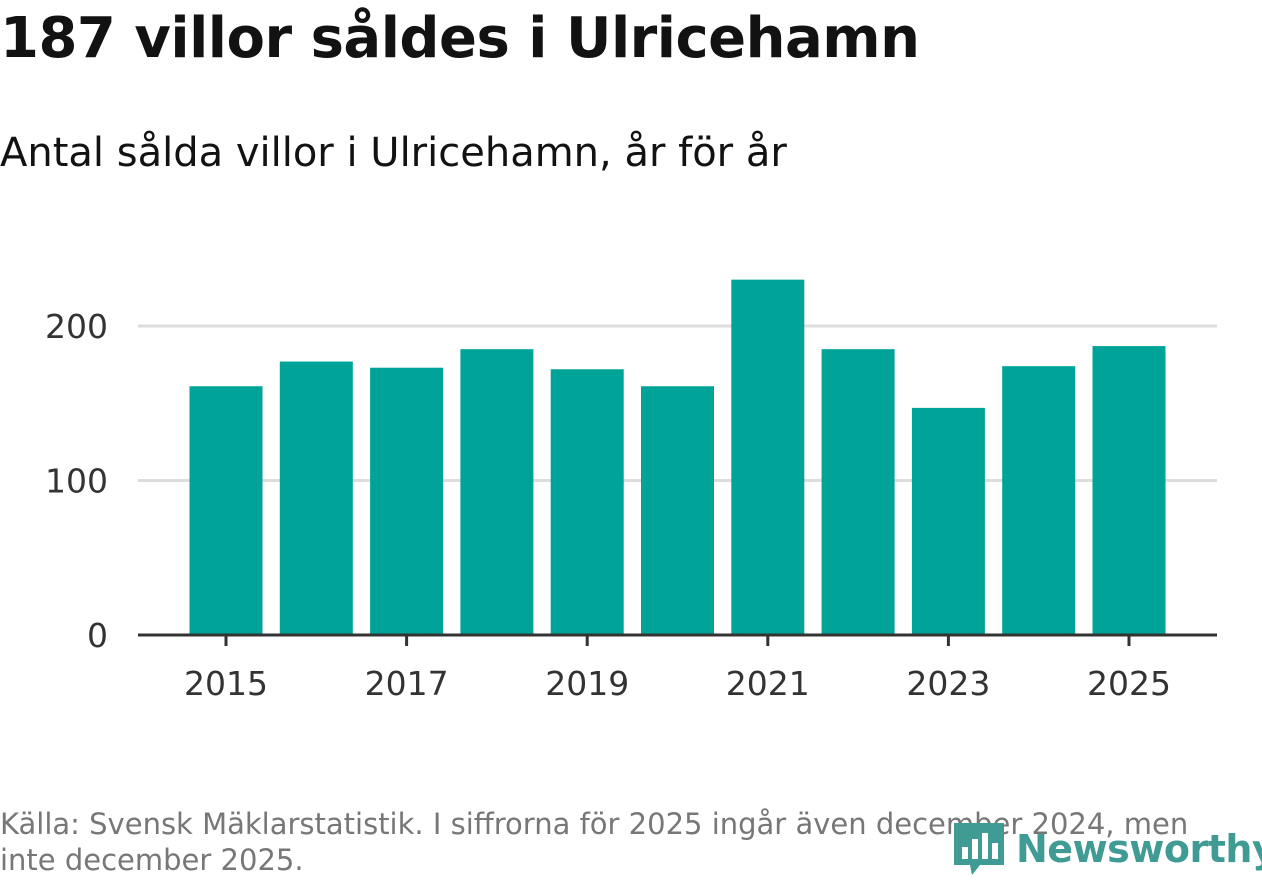 The height and width of the screenshot is (880, 1262). What do you see at coordinates (948, 521) in the screenshot?
I see `bar-2023` at bounding box center [948, 521].